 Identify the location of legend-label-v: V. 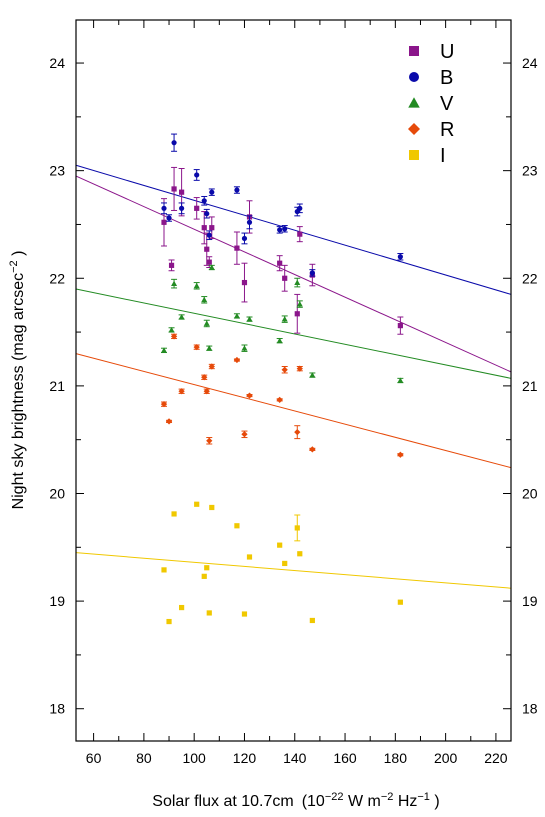
(447, 104).